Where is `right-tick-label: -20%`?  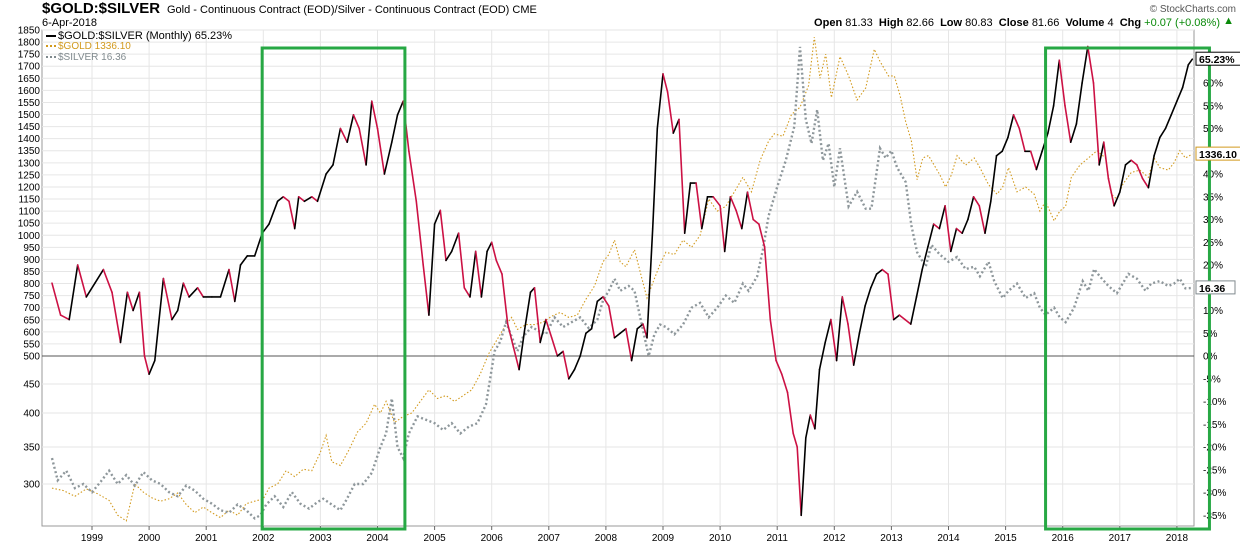
right-tick-label: -20% is located at coordinates (1214, 448).